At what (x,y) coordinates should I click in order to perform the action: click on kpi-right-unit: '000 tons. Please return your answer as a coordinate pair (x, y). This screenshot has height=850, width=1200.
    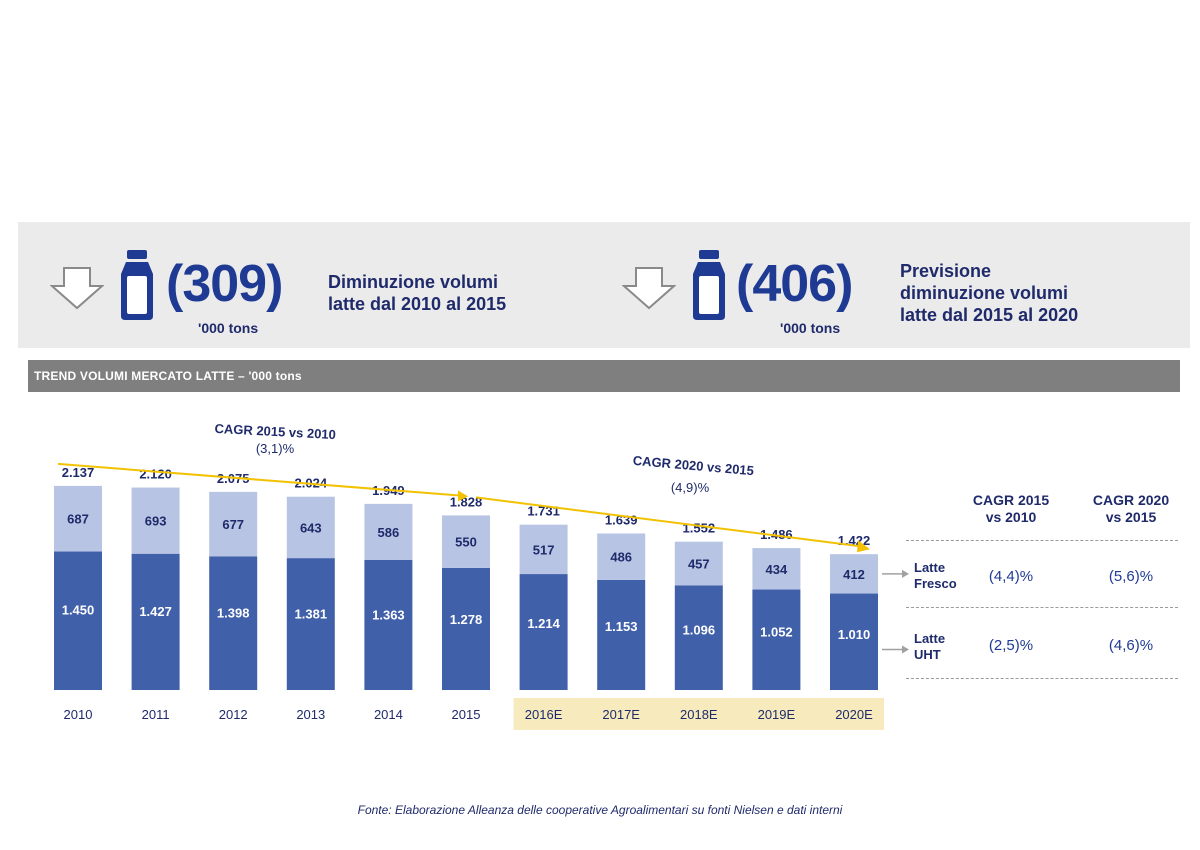
    Looking at the image, I should click on (810, 328).